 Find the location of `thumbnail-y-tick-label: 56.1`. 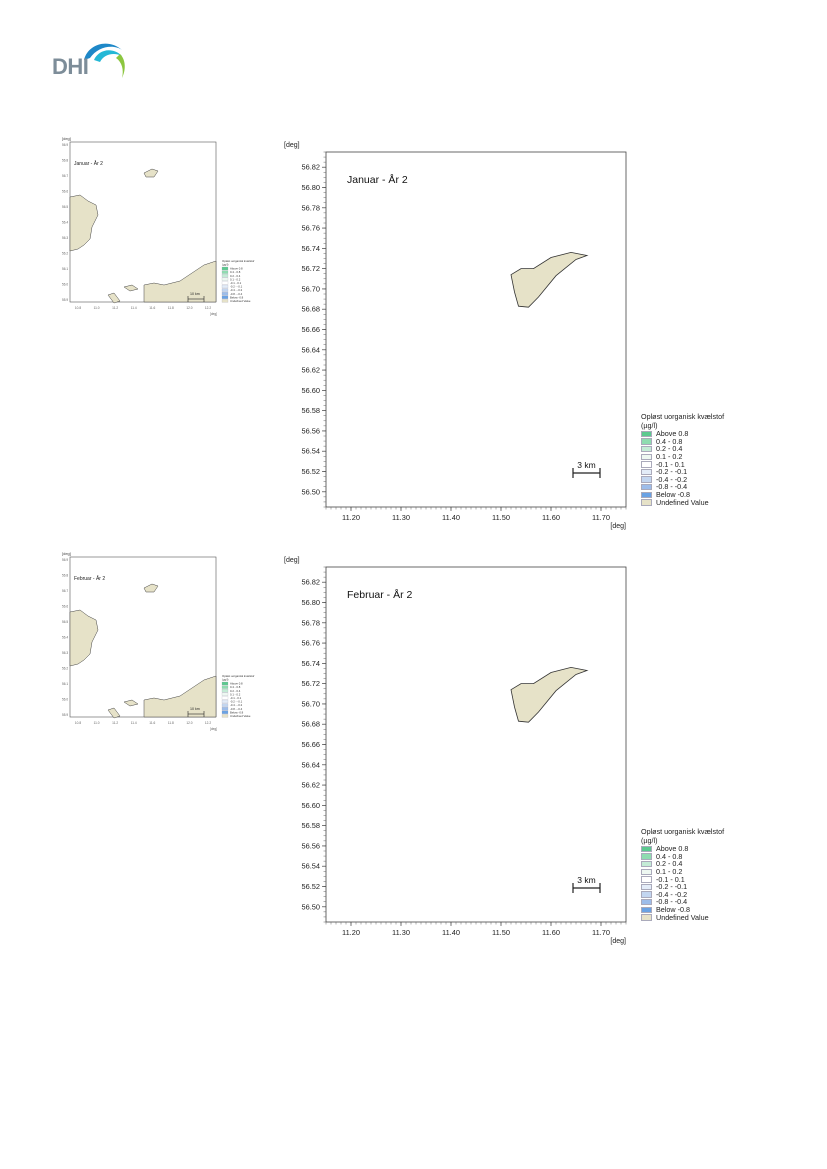

thumbnail-y-tick-label: 56.1 is located at coordinates (65, 684).